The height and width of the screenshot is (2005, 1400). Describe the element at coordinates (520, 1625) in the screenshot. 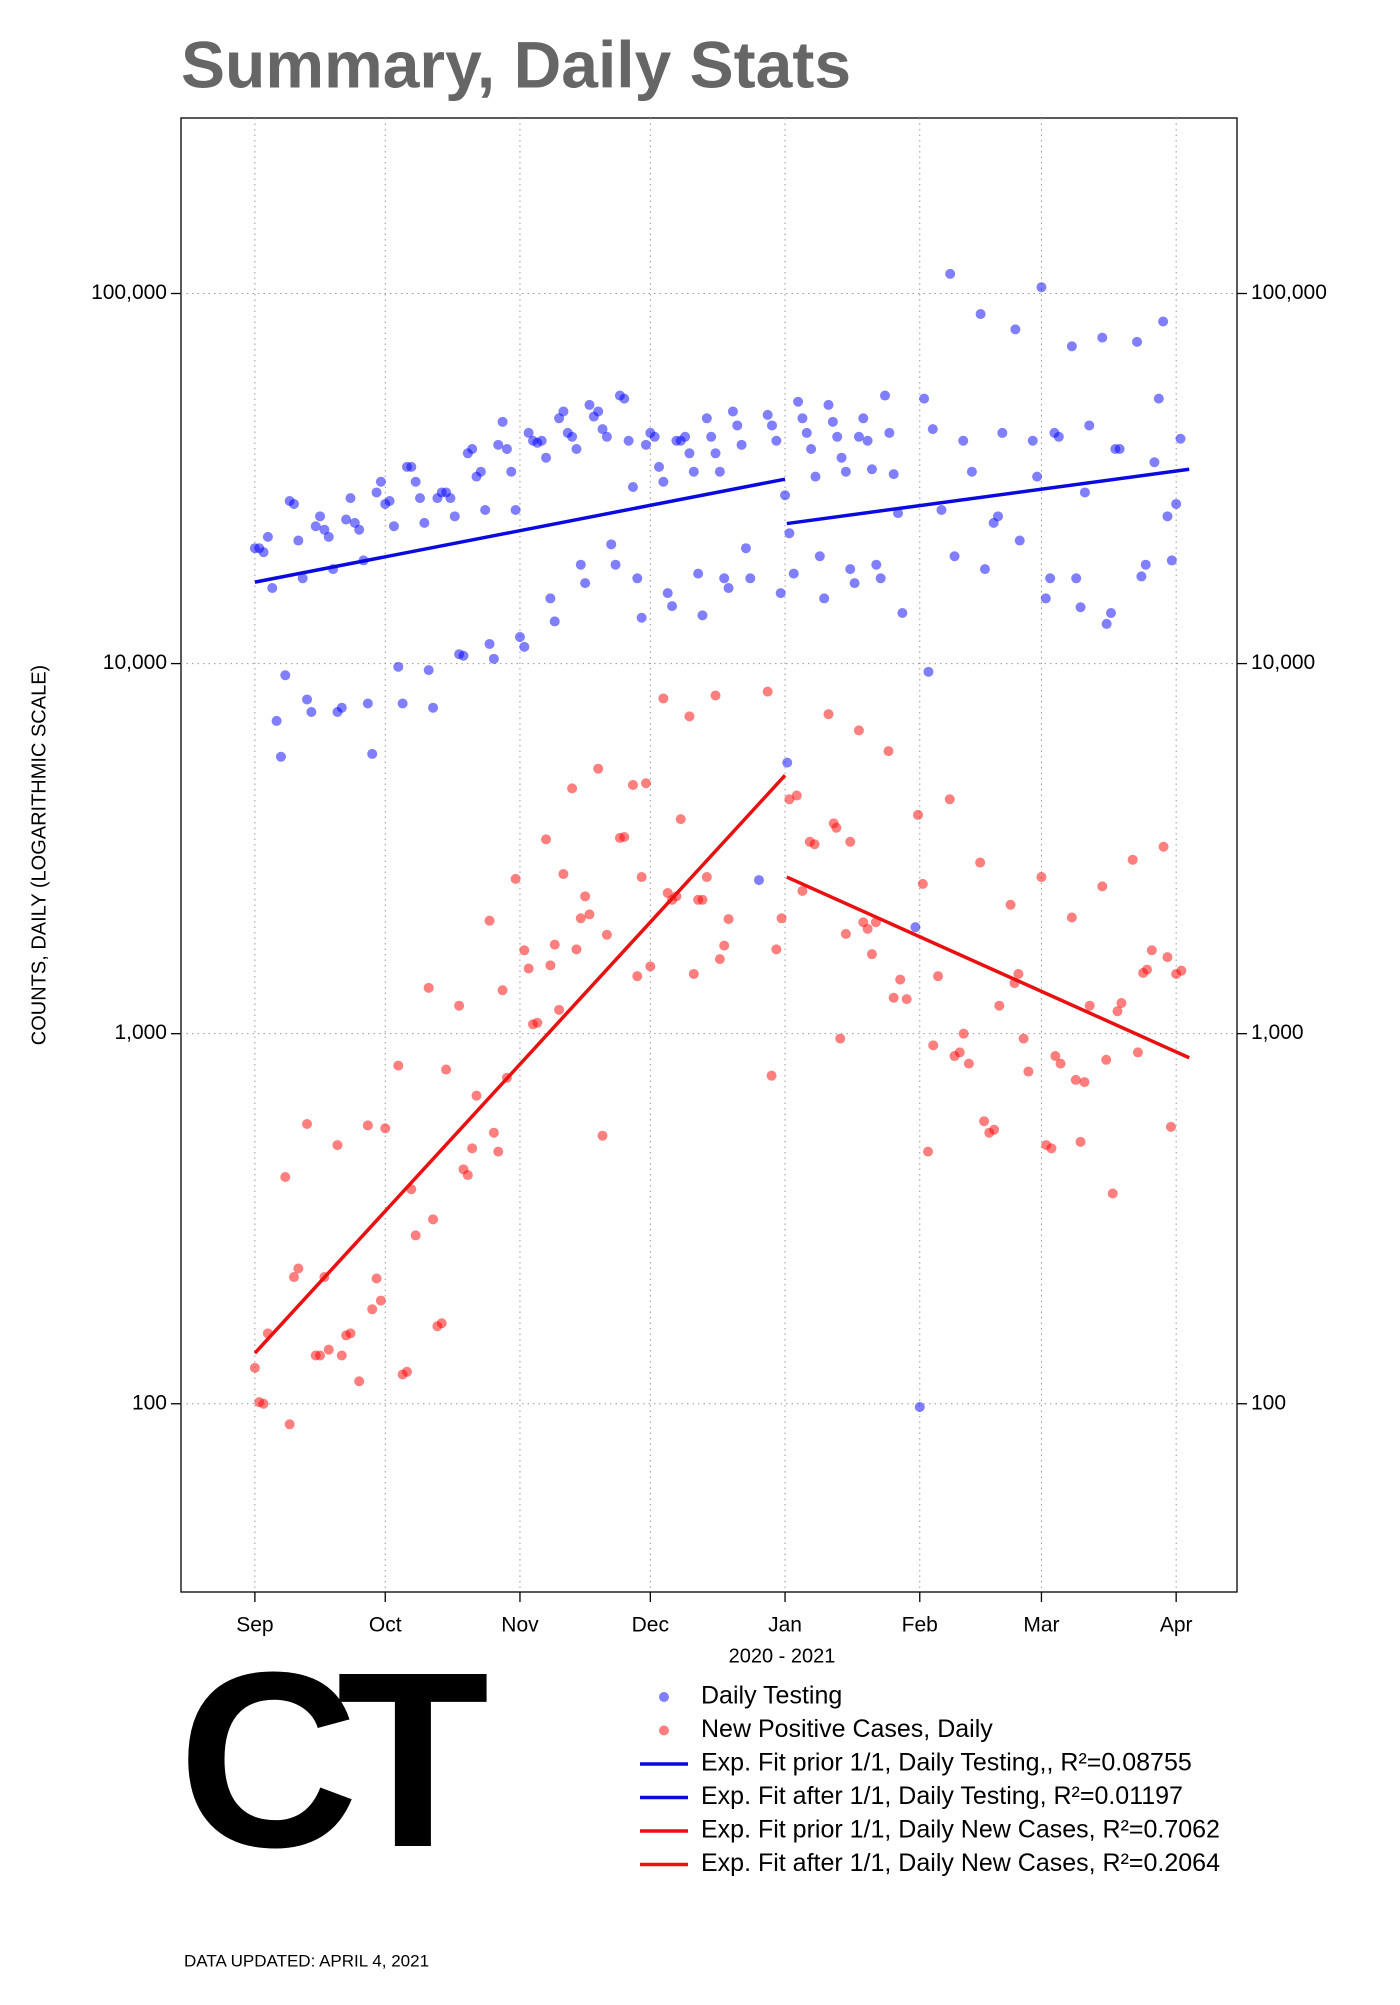

I see `x-tick-label: Nov` at that location.